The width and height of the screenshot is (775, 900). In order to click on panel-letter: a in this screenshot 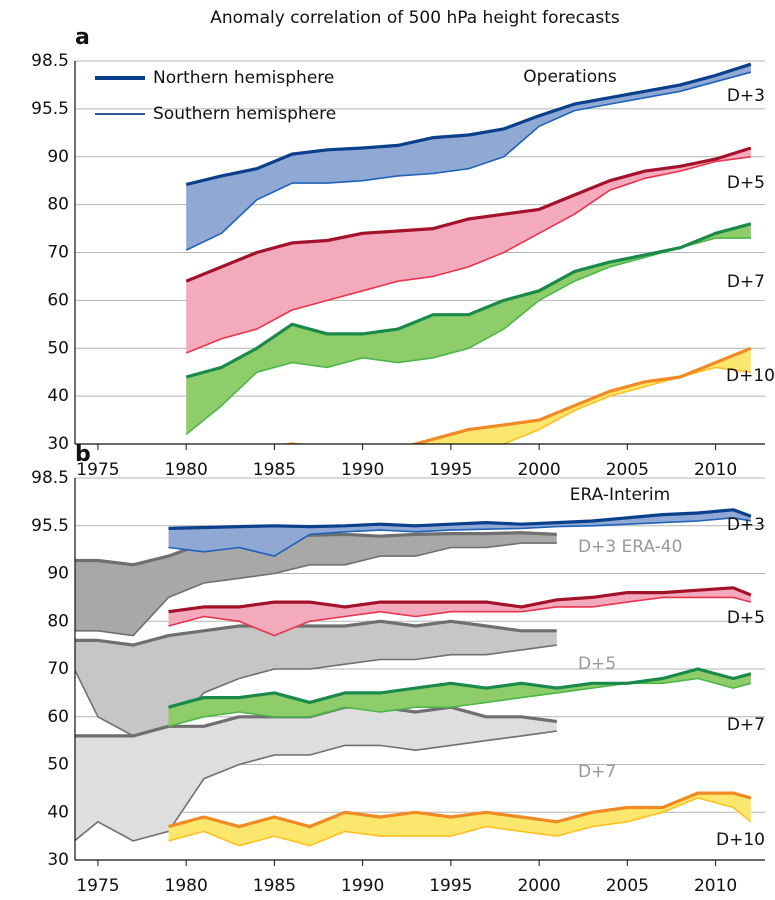, I will do `click(82, 37)`.